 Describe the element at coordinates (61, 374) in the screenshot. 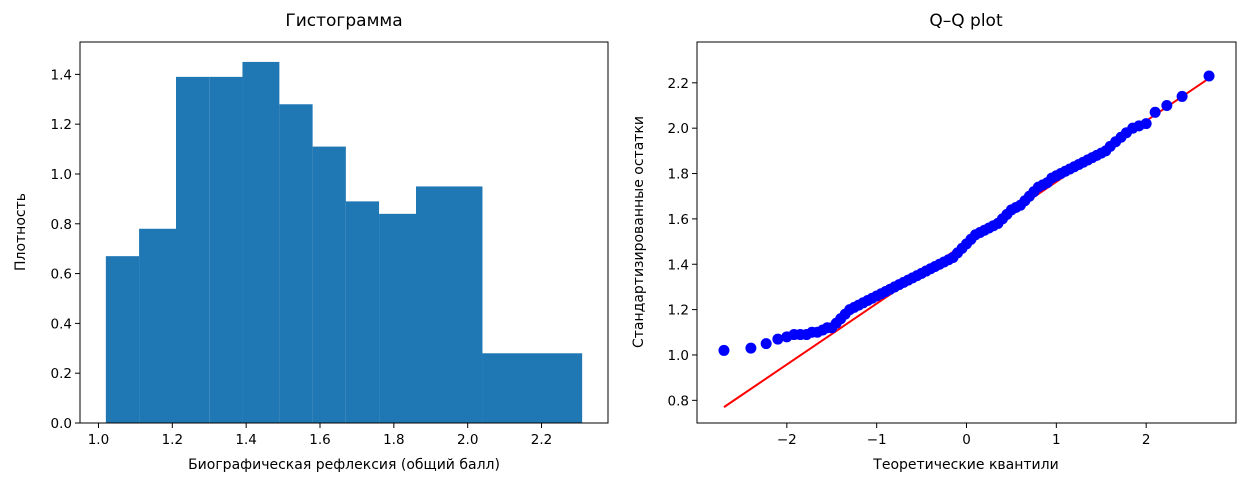

I see `y-tick-label: 0.2` at that location.